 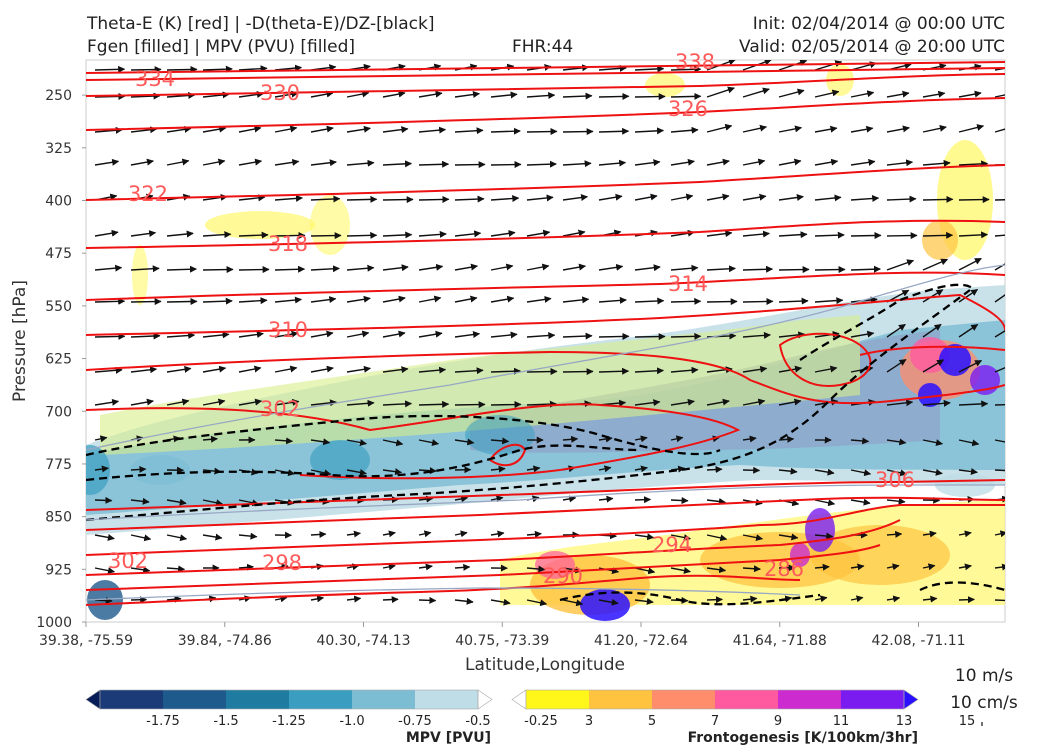 I want to click on theta-e-label: 302, so click(x=280, y=409).